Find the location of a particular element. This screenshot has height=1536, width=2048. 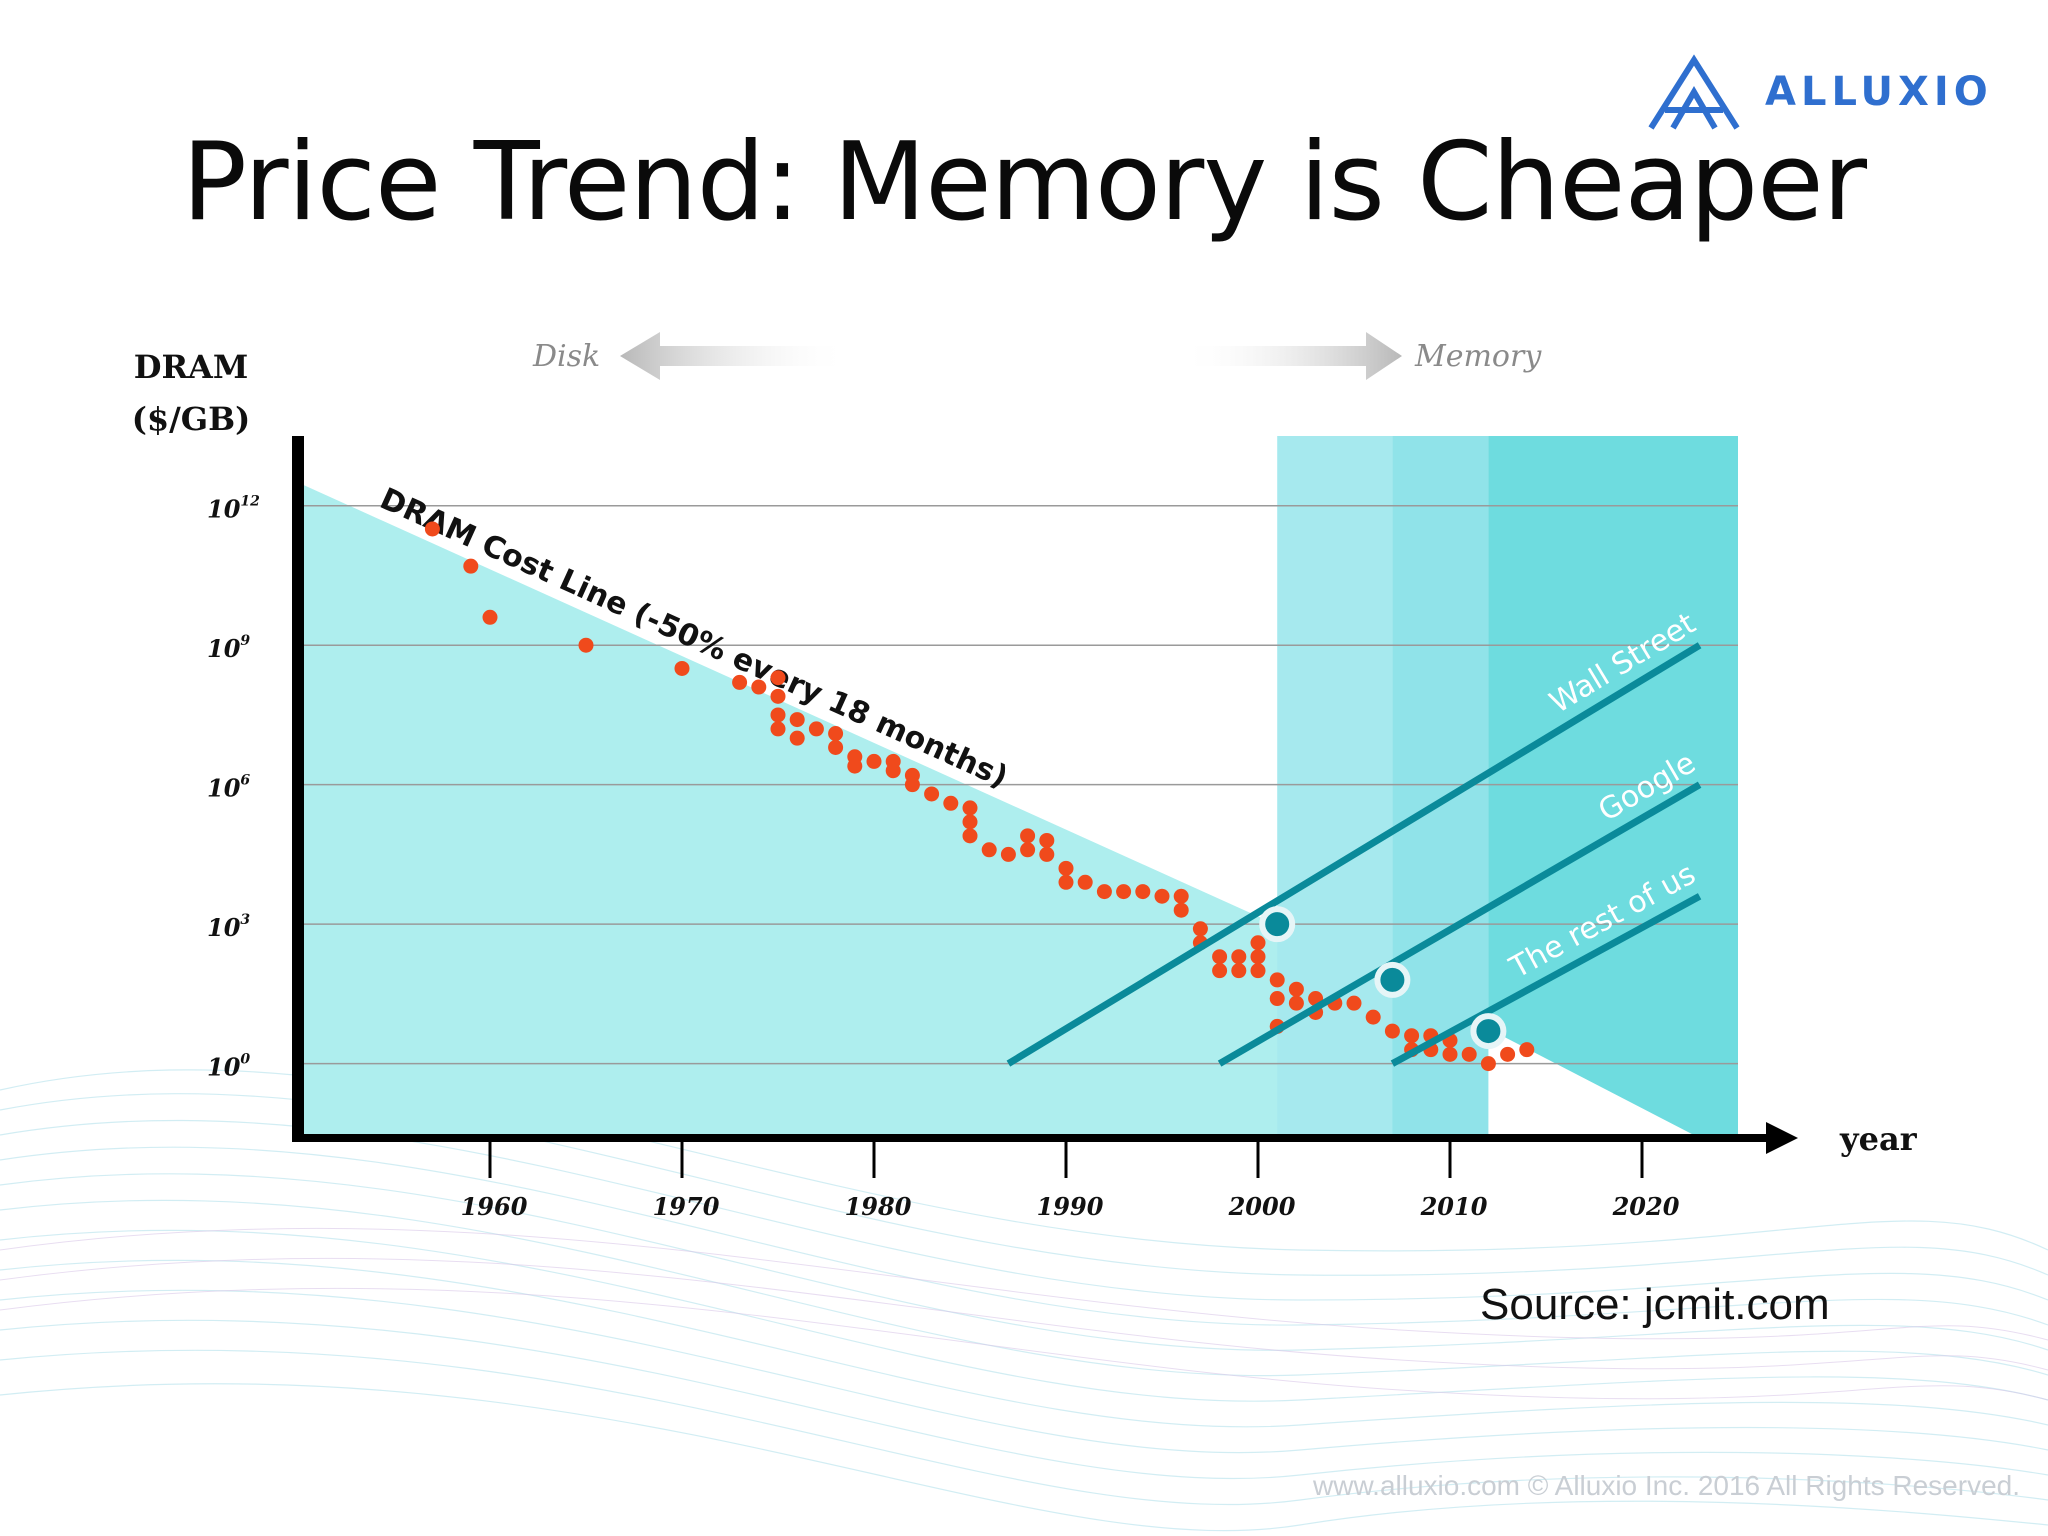

y-tick-label: 10⁹ is located at coordinates (228, 648).